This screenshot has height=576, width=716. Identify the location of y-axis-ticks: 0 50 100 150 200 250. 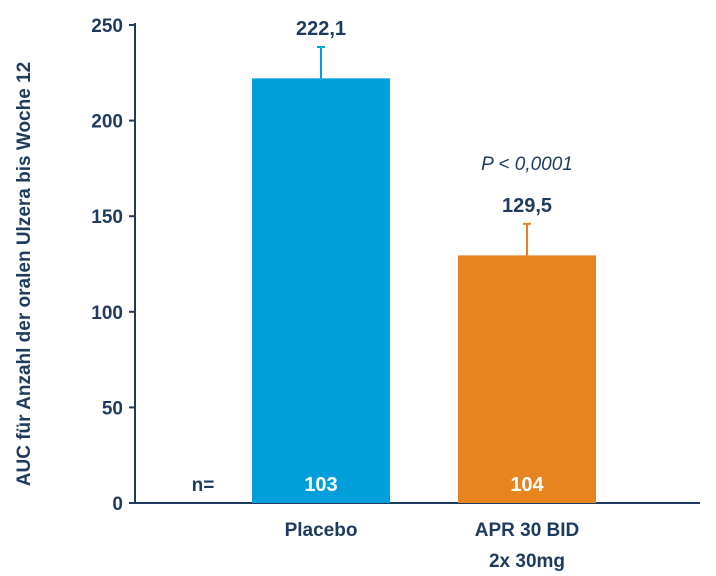
(113, 265).